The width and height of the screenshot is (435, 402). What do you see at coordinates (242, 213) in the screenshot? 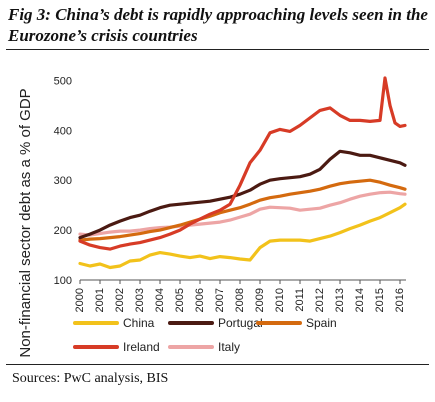
I see `series-line-italy` at bounding box center [242, 213].